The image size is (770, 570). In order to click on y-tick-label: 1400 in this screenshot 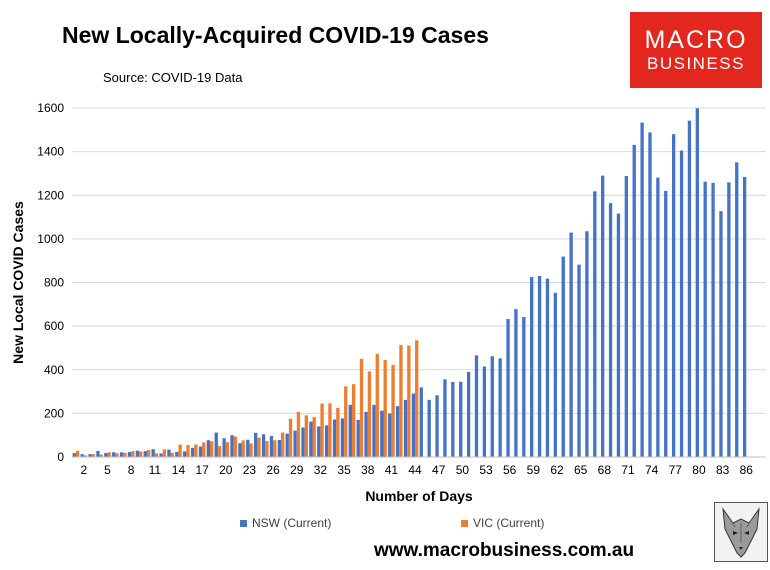, I will do `click(50, 152)`.